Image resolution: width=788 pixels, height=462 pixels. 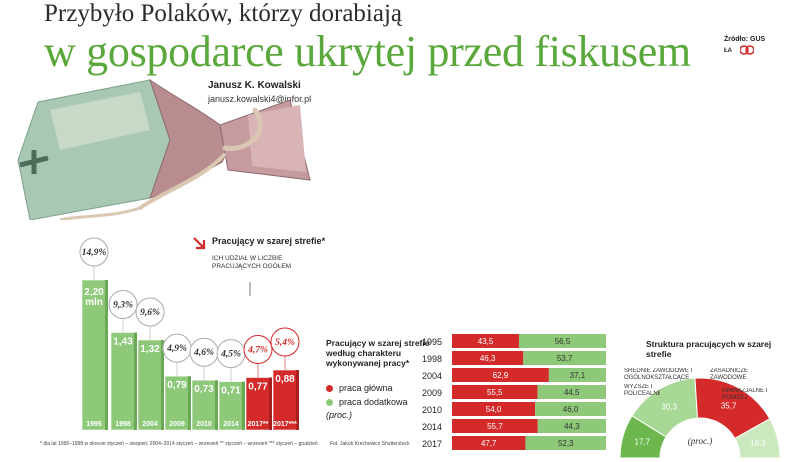 I want to click on source-label: Źródło: GUS, so click(x=745, y=39).